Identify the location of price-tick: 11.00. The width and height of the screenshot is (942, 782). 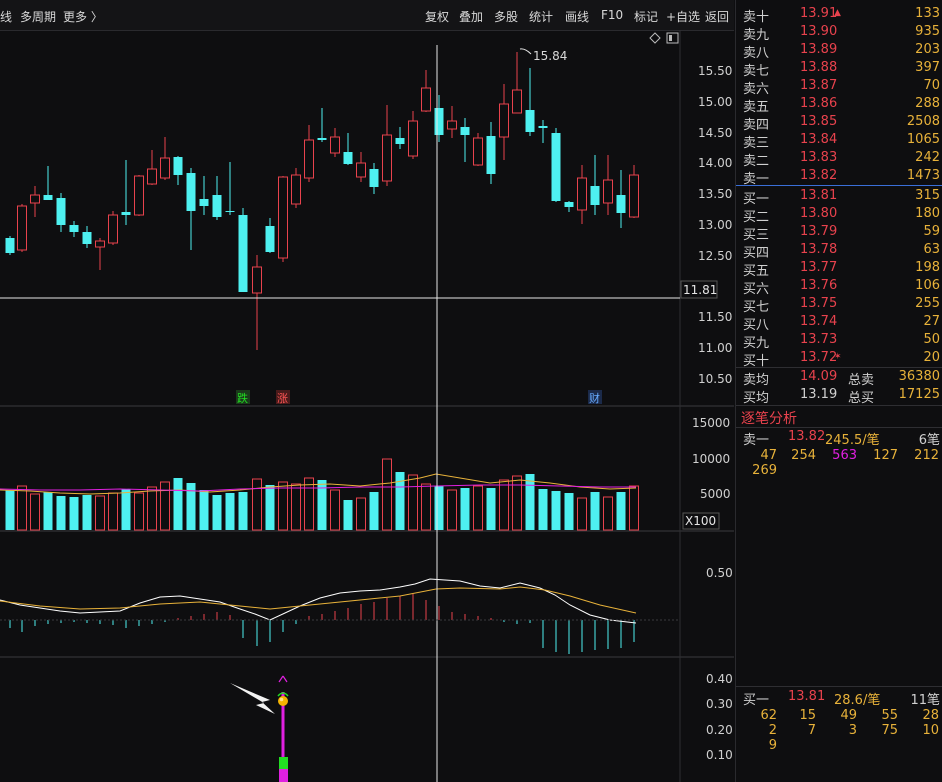
(715, 348).